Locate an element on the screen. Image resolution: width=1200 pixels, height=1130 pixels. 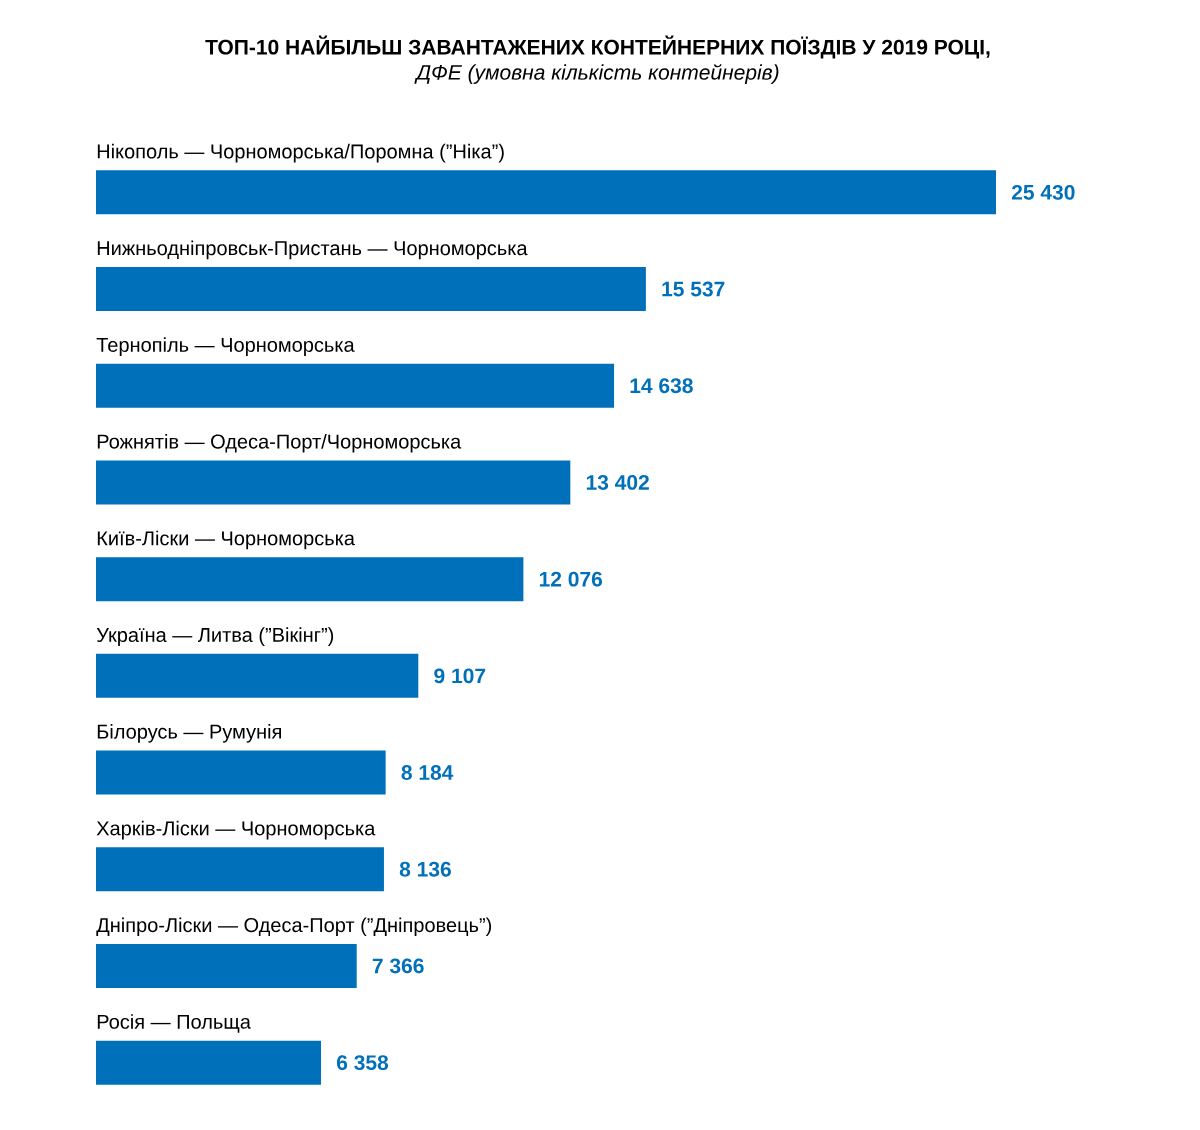
data-label: 8 184 is located at coordinates (427, 772).